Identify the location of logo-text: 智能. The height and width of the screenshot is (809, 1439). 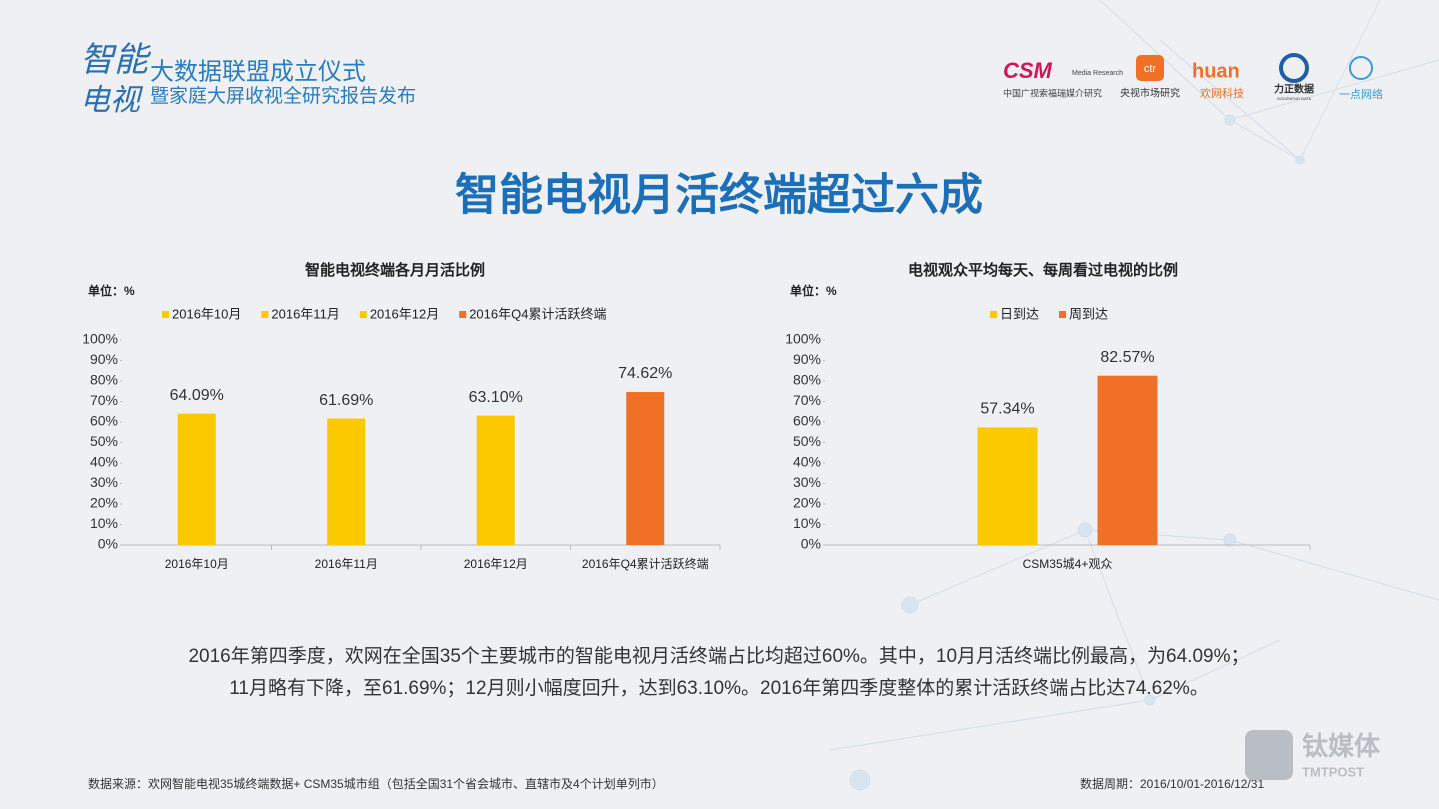
(116, 60).